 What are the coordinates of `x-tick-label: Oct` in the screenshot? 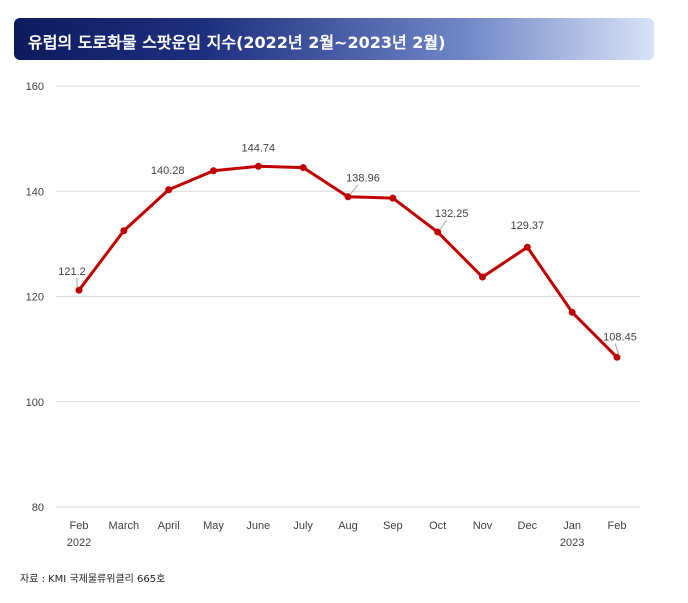 It's located at (437, 526).